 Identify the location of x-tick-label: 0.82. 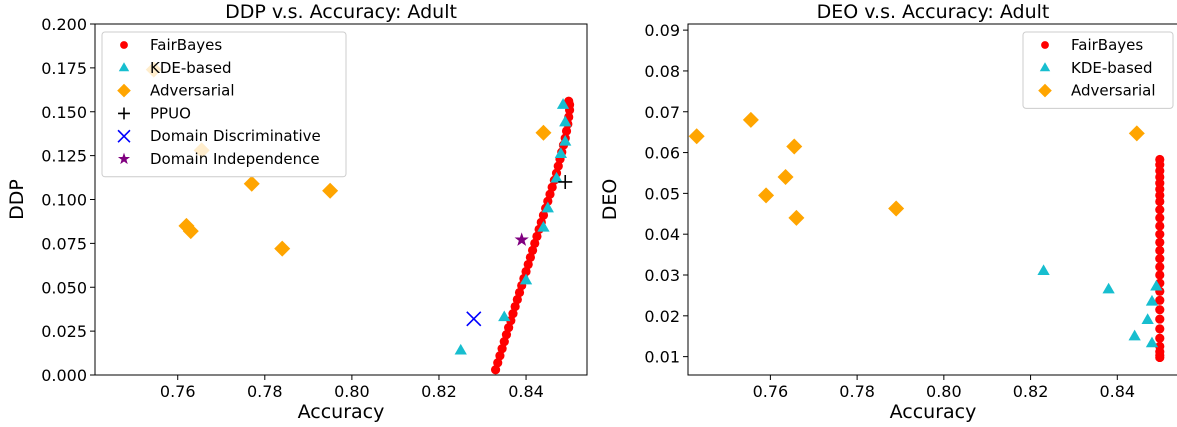
(439, 391).